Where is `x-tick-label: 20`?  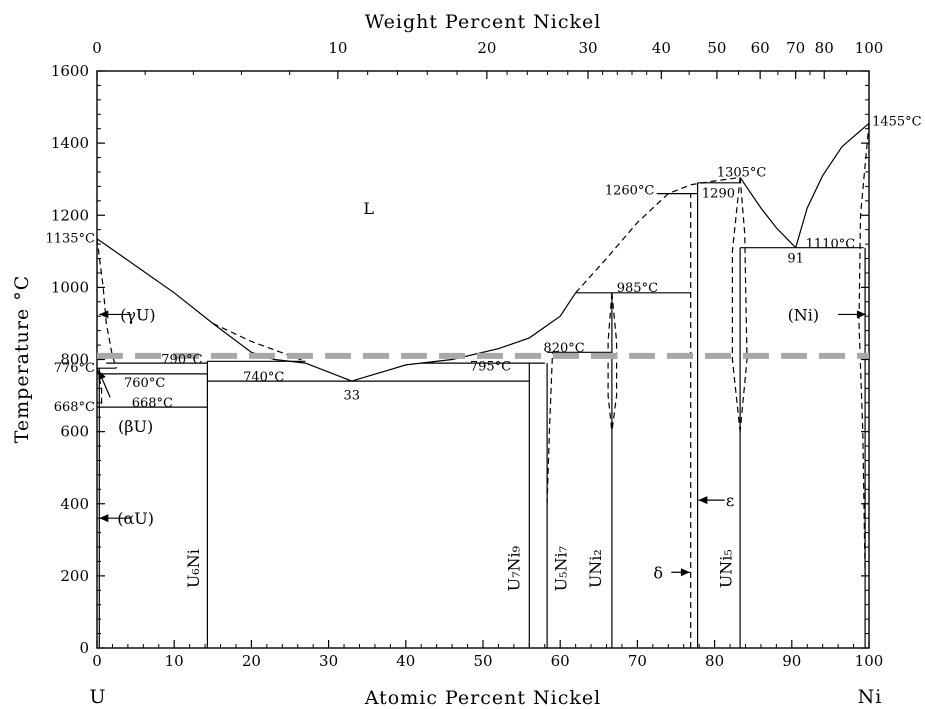
x-tick-label: 20 is located at coordinates (251, 661).